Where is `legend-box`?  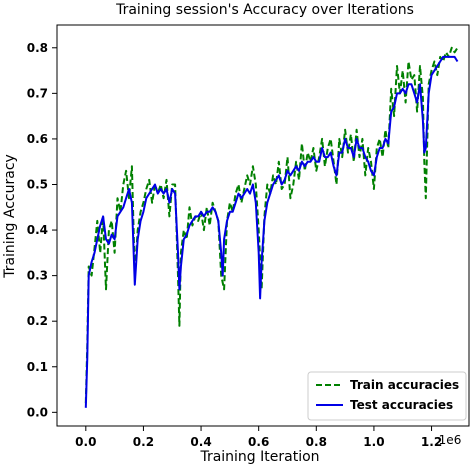
legend-box is located at coordinates (387, 396).